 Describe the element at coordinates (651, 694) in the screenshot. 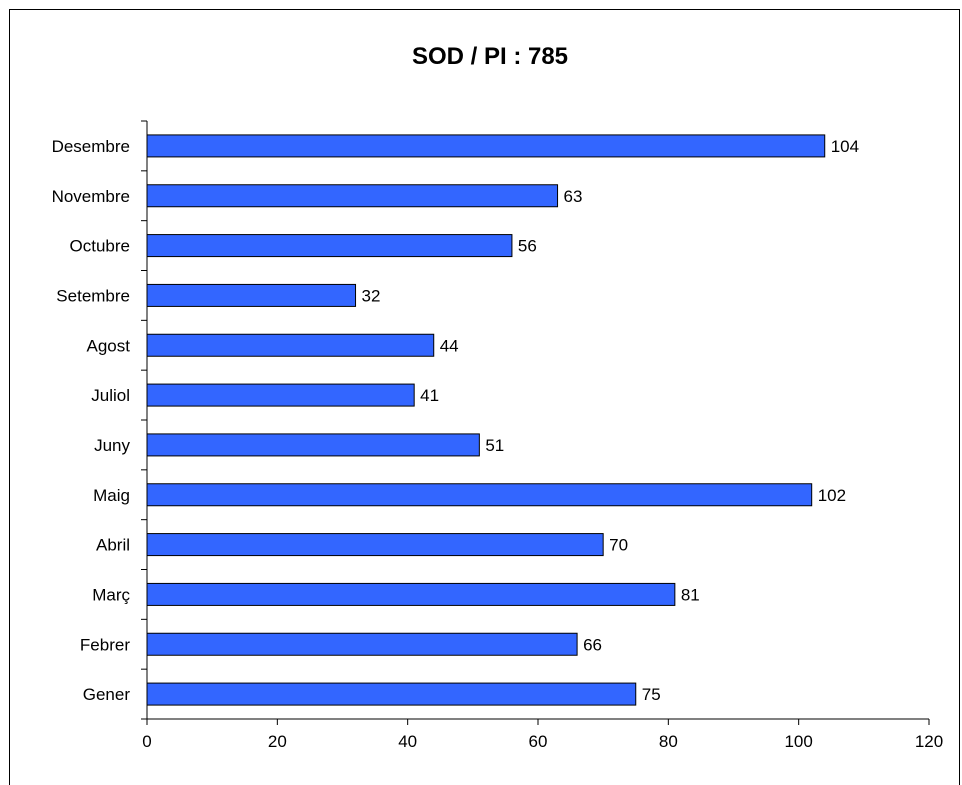

I see `data-label: 75` at that location.